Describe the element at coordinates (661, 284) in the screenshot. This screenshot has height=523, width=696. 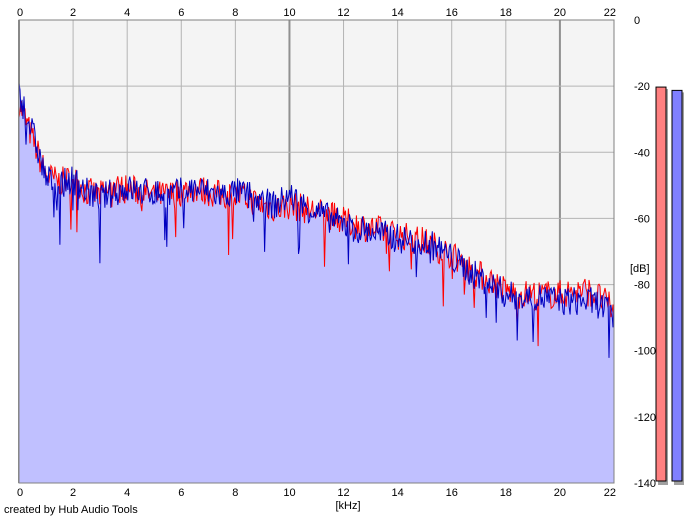
I see `level-meter-red` at that location.